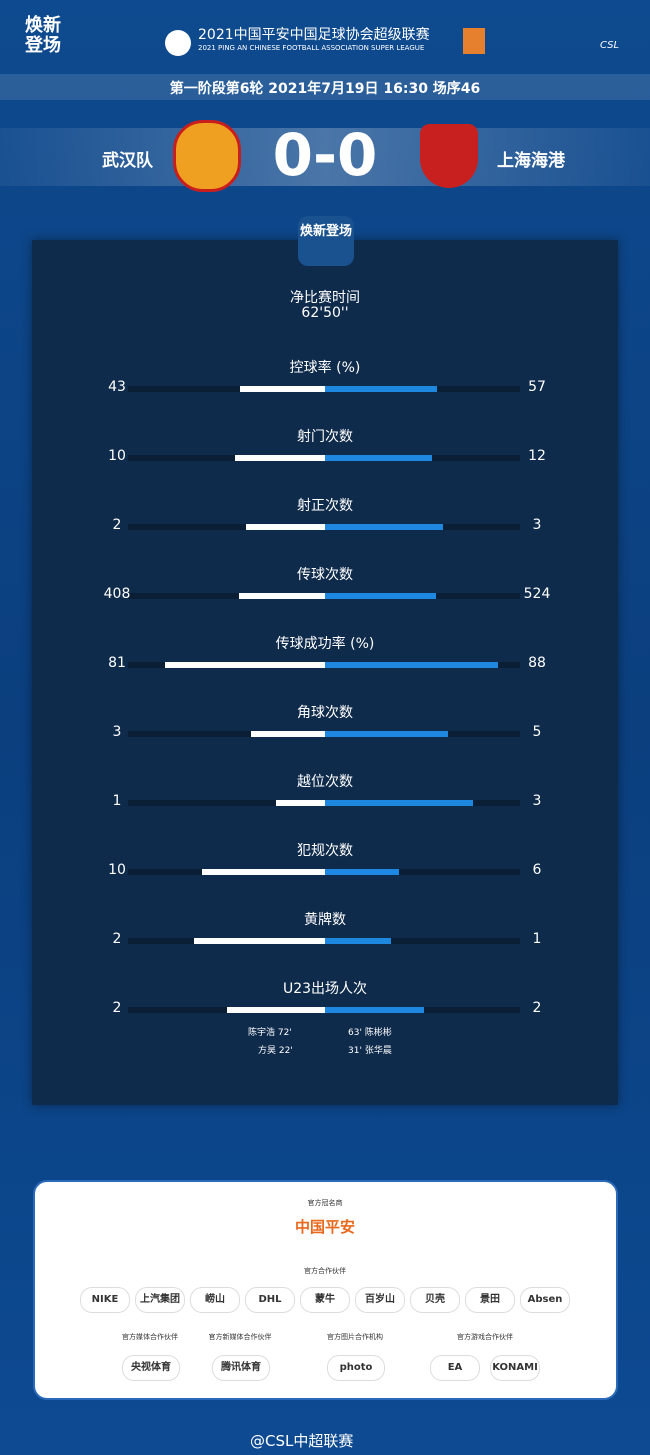 This screenshot has height=1455, width=650. What do you see at coordinates (207, 156) in the screenshot?
I see `home-crest` at bounding box center [207, 156].